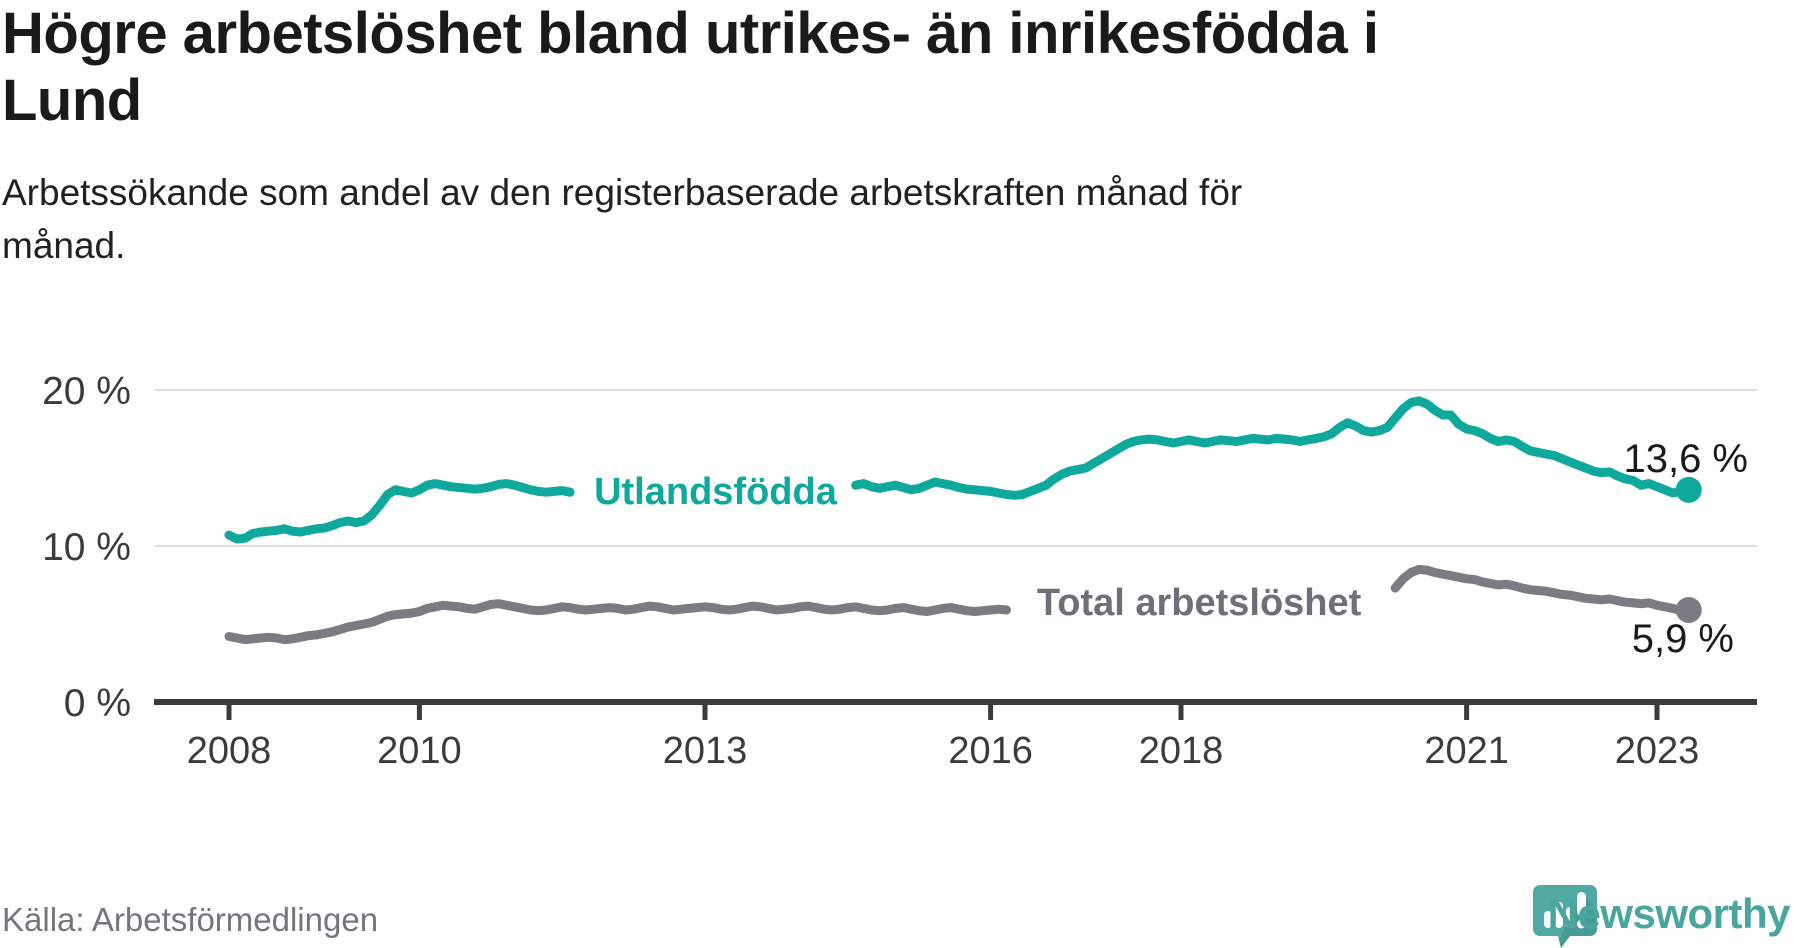  I want to click on logo-bubble-shadow, so click(1577, 921).